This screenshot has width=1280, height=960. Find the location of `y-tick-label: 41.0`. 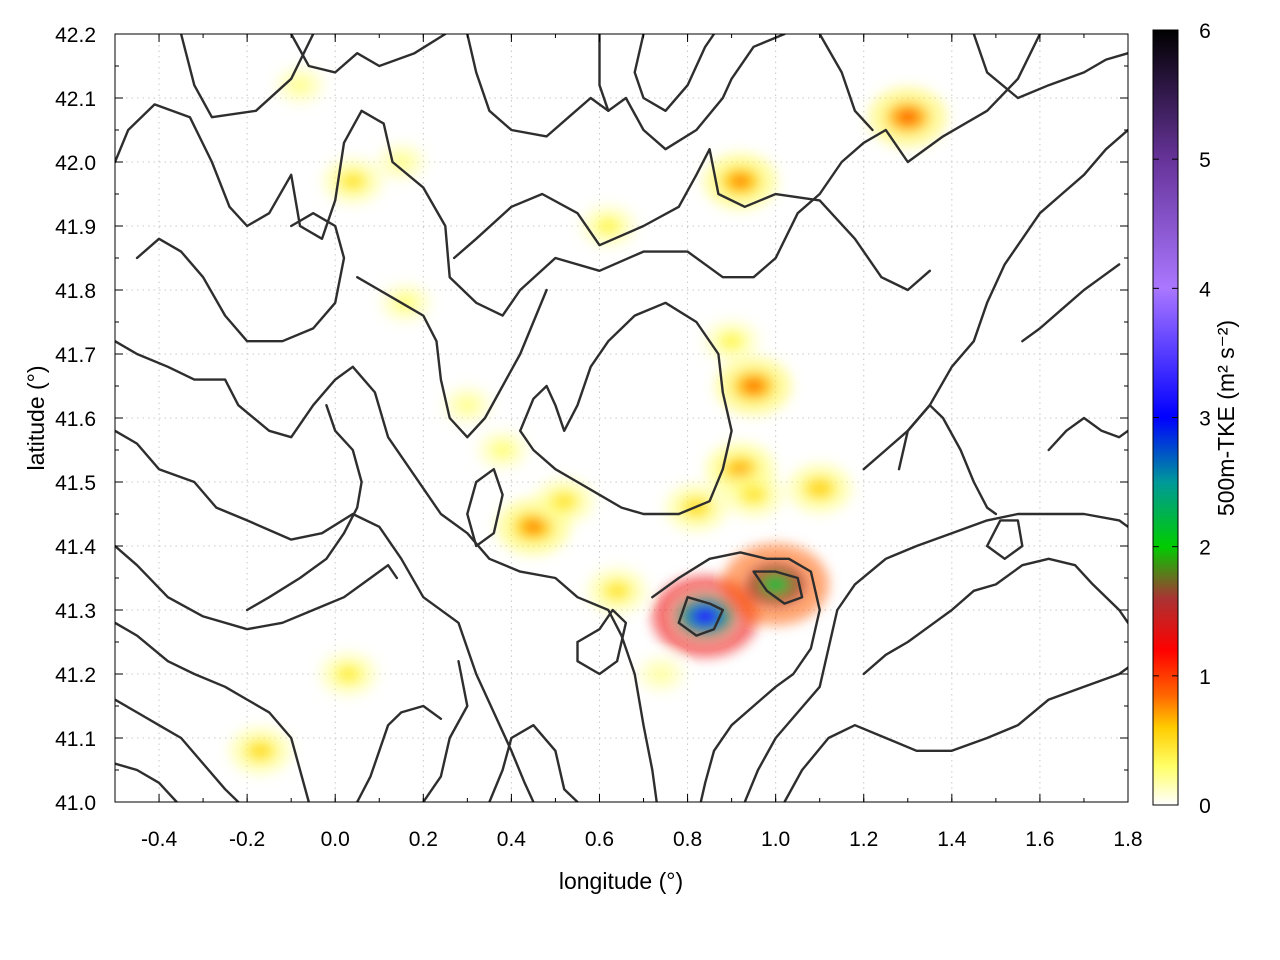

y-tick-label: 41.0 is located at coordinates (75, 803).